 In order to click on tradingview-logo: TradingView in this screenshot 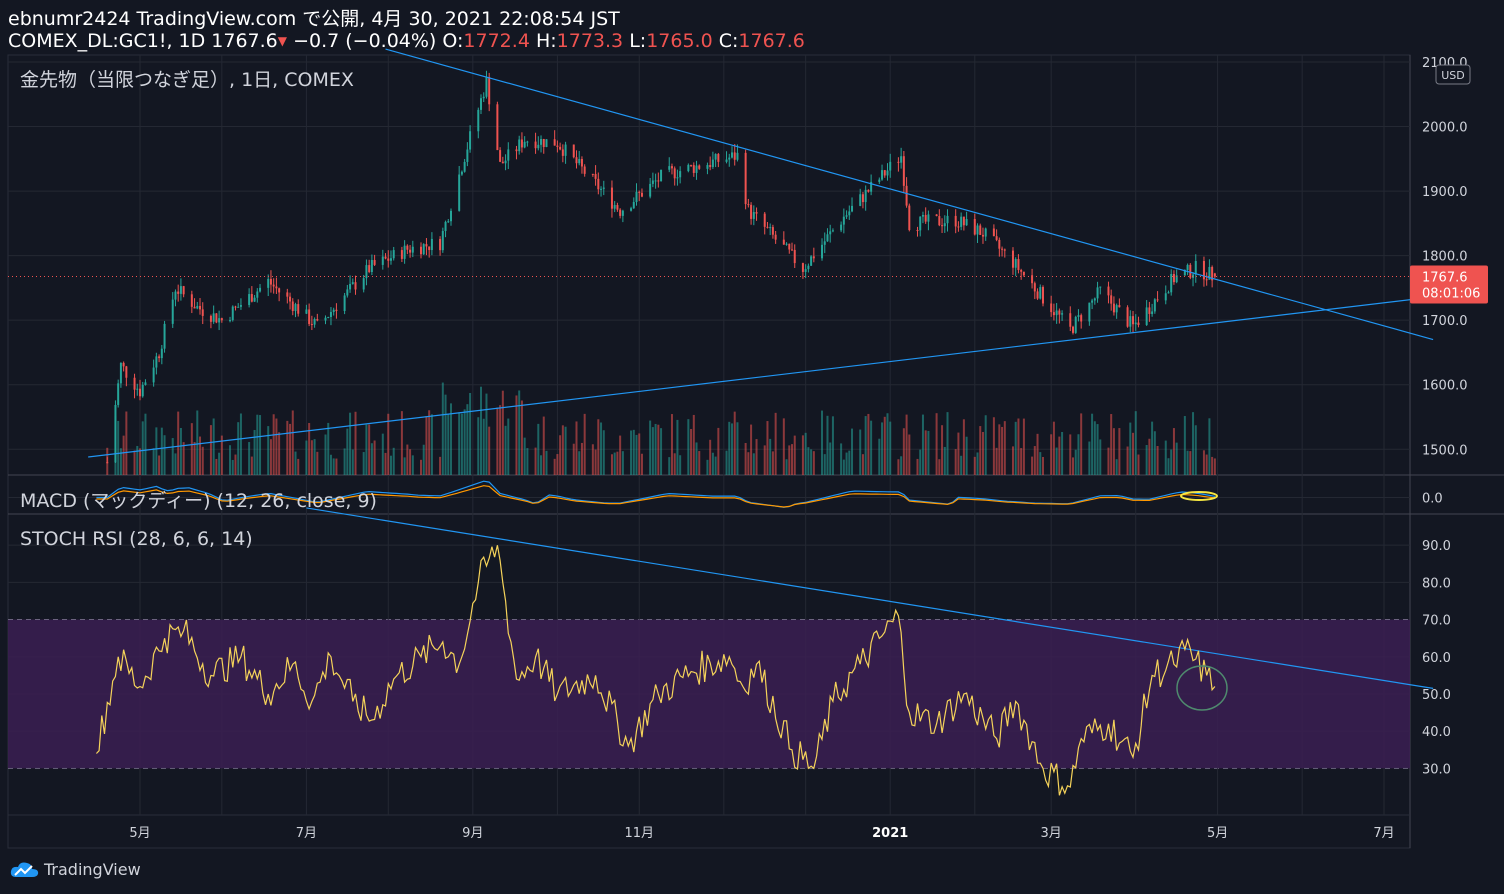, I will do `click(75, 869)`.